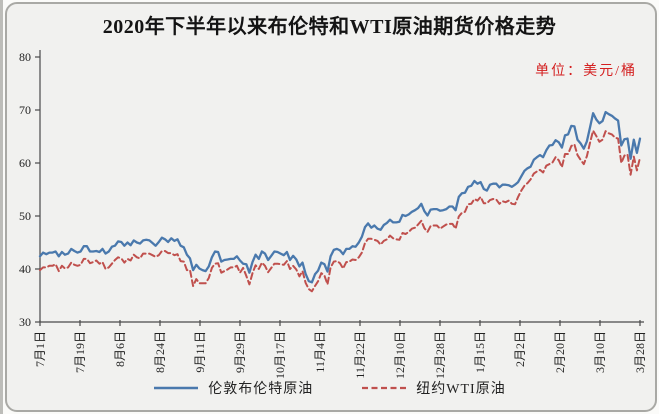 The image size is (659, 414). Describe the element at coordinates (560, 352) in the screenshot. I see `x-axis-tick-label: 2月20日` at that location.